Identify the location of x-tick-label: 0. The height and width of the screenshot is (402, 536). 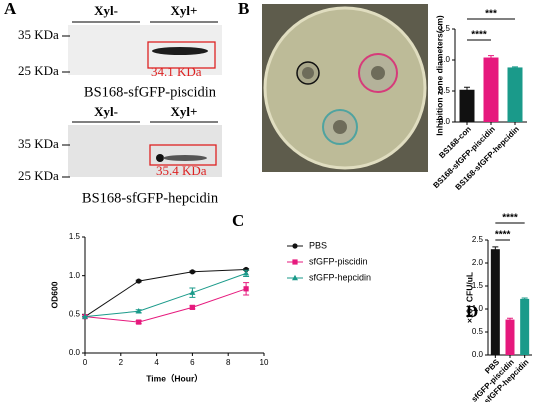
(85, 362).